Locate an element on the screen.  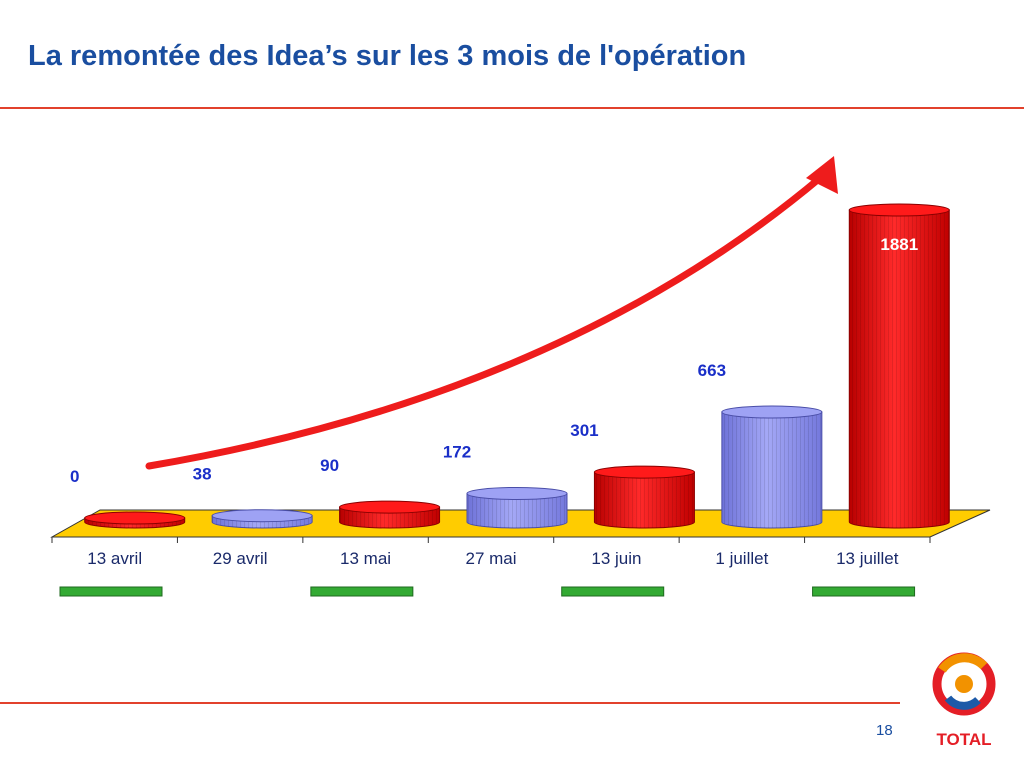
data-label: 38 is located at coordinates (202, 474).